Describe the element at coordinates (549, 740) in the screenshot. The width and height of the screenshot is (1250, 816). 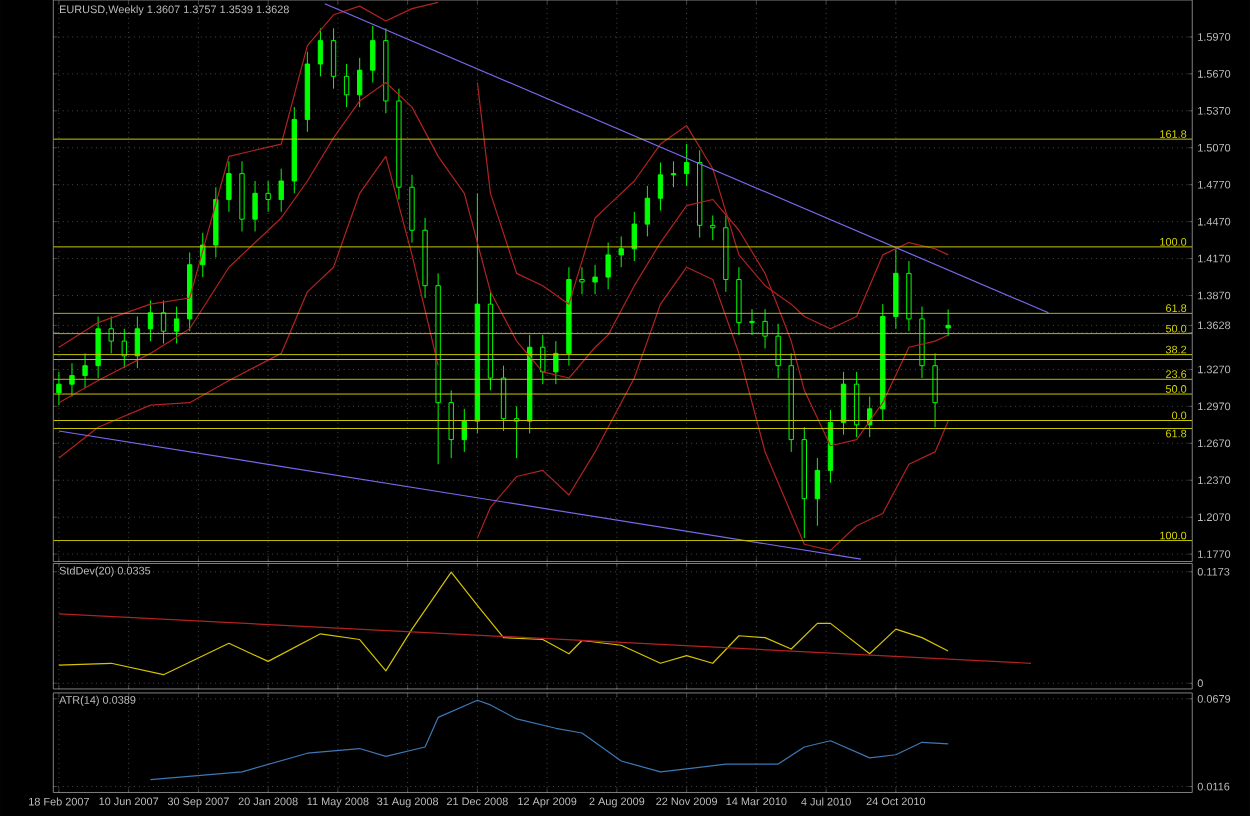
I see `line-series` at that location.